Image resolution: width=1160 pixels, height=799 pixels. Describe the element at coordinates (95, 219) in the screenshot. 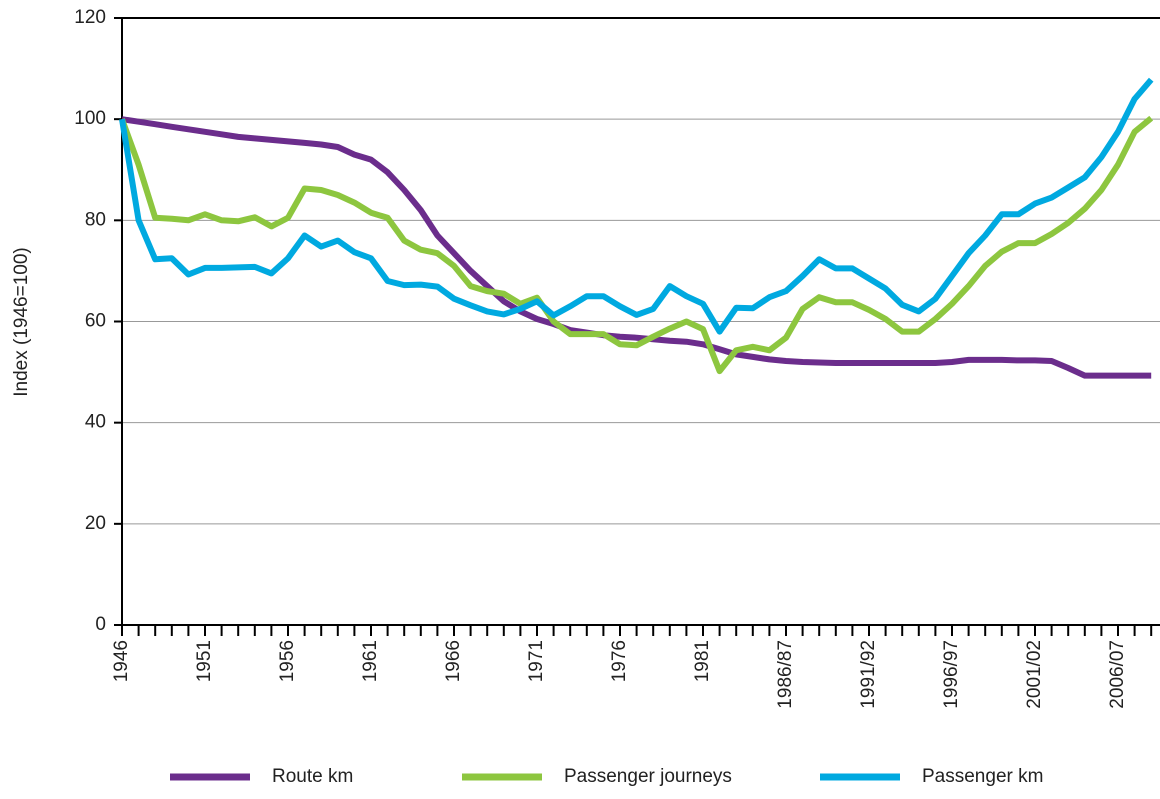

I see `y-tick-label: 80` at that location.